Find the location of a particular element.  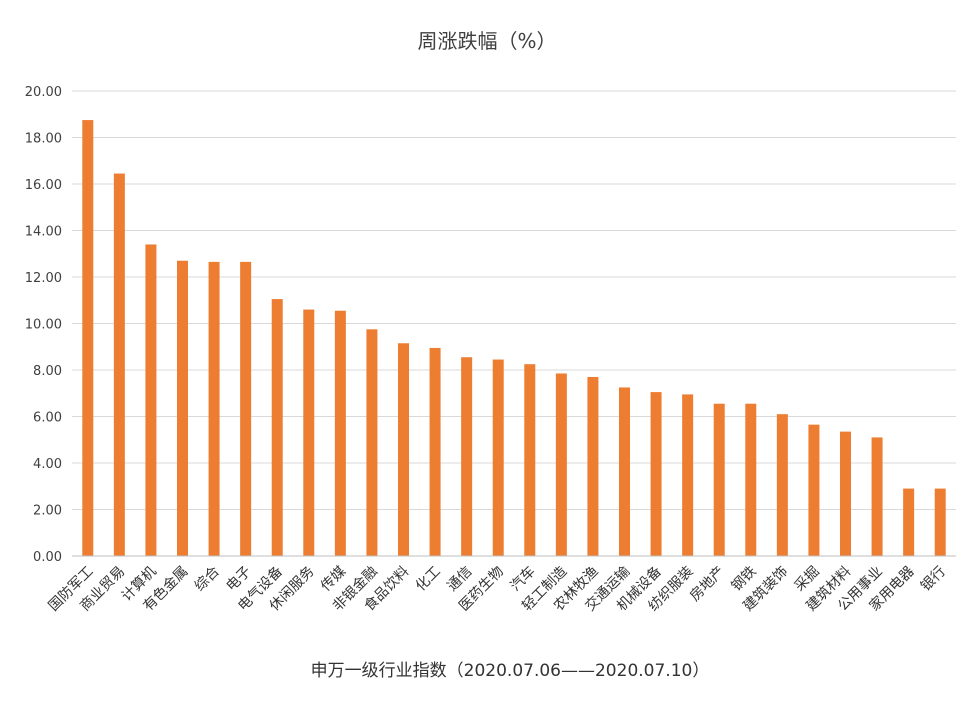

y-tick-label: 16.00 is located at coordinates (43, 185).